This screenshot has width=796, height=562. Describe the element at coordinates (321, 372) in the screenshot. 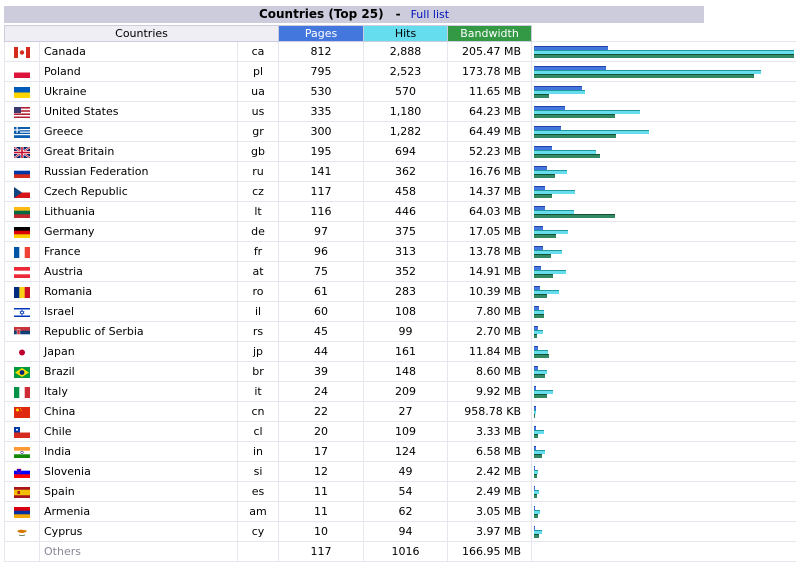

I see `pages-value: 39` at that location.